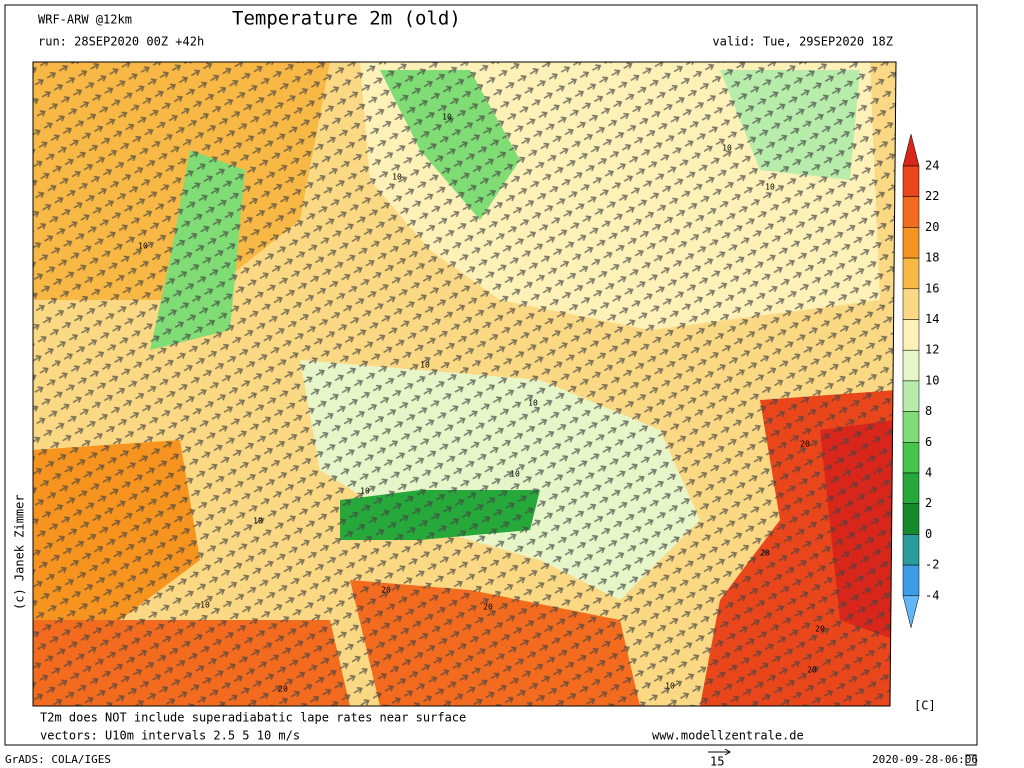 The image size is (1024, 768). What do you see at coordinates (932, 595) in the screenshot?
I see `colorbar-label: -4` at bounding box center [932, 595].